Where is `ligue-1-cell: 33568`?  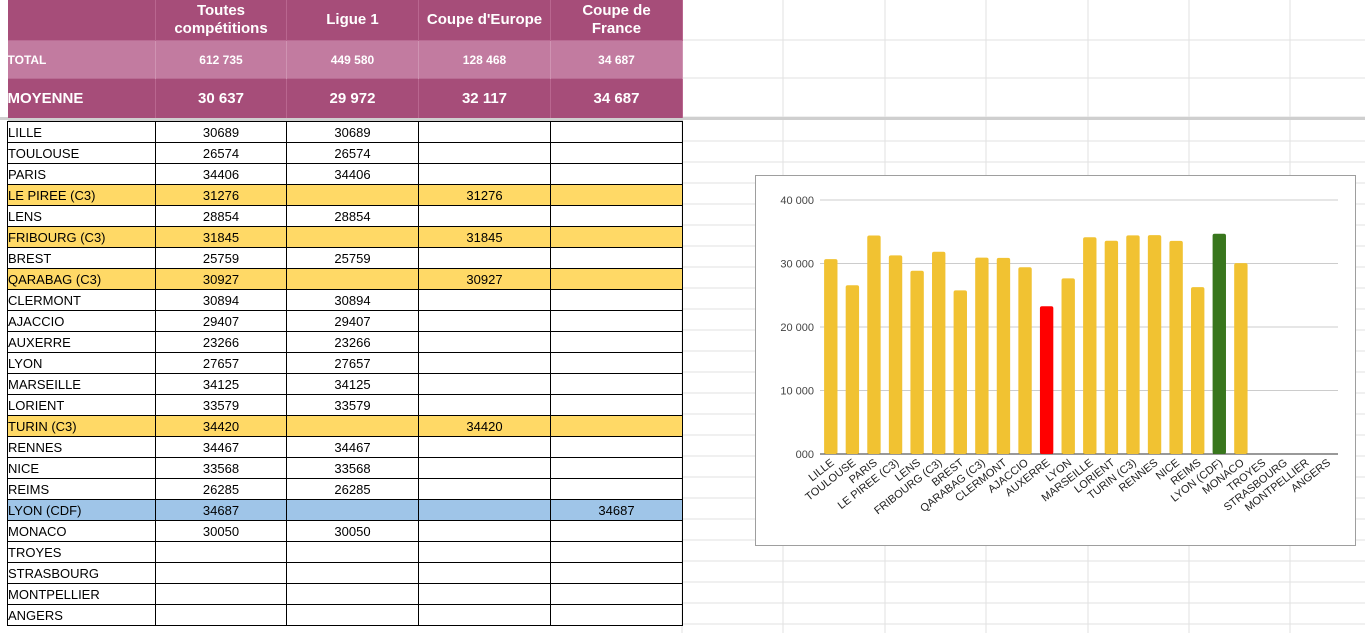
ligue-1-cell: 33568 is located at coordinates (352, 468).